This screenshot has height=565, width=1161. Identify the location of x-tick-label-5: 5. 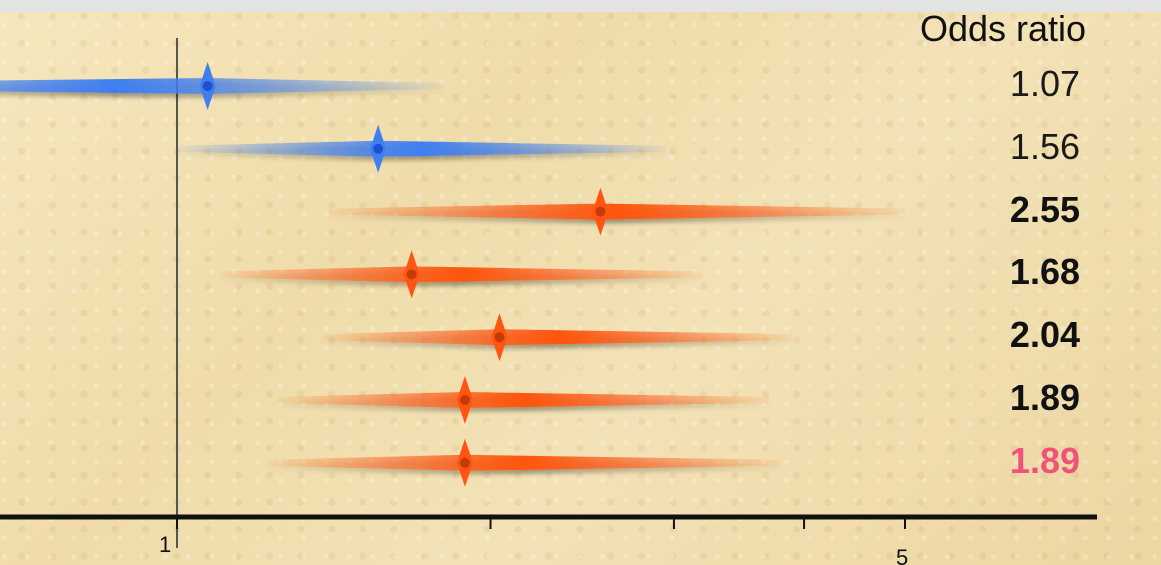
(902, 555).